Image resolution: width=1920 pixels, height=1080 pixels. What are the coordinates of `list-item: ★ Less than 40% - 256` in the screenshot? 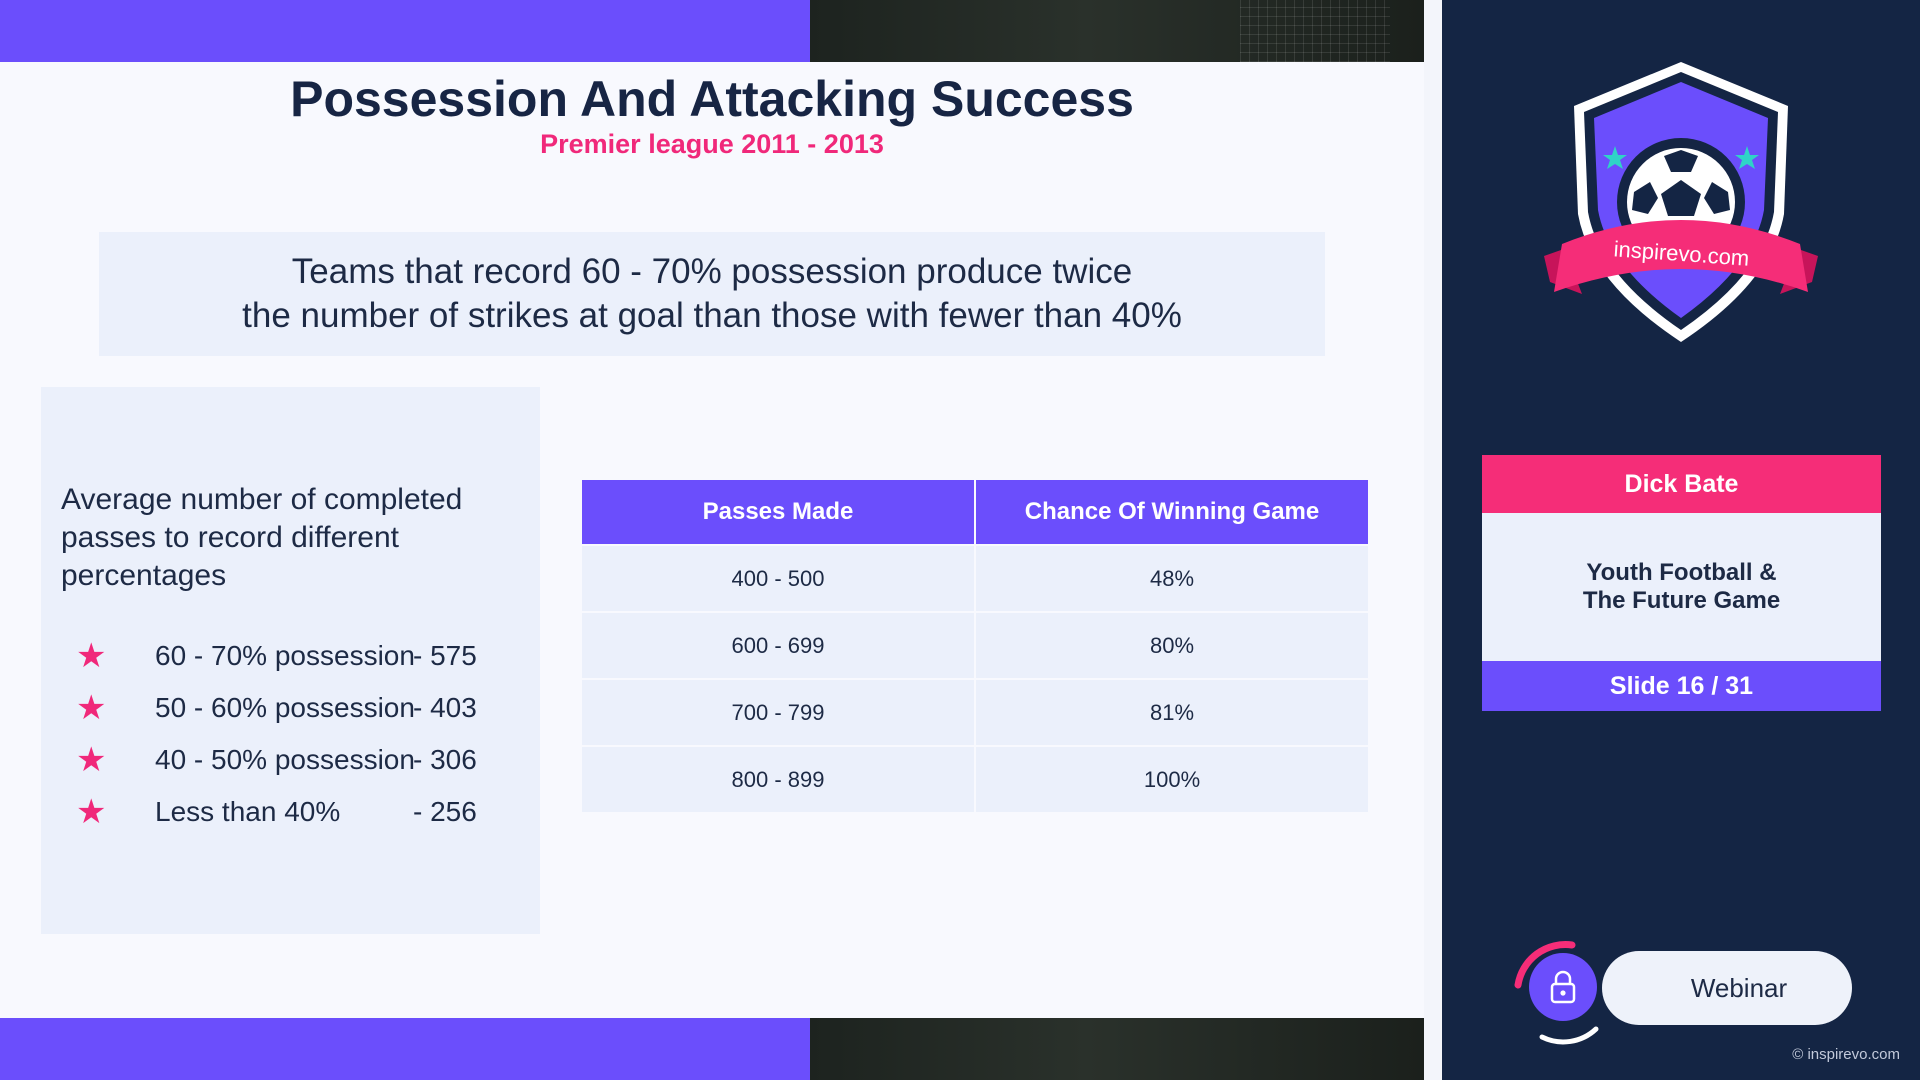 It's located at (276, 812).